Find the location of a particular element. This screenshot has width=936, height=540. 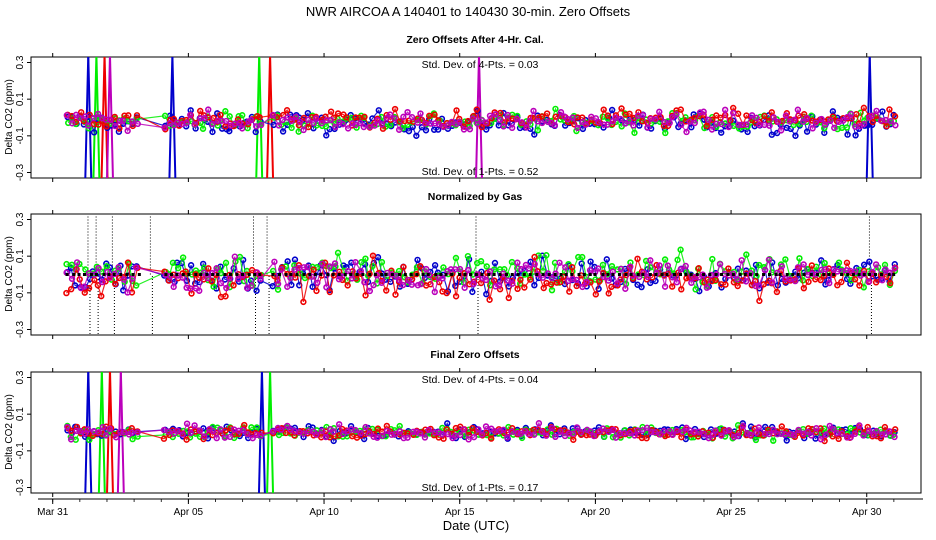

y-tick-label: 0.3 is located at coordinates (20, 377).